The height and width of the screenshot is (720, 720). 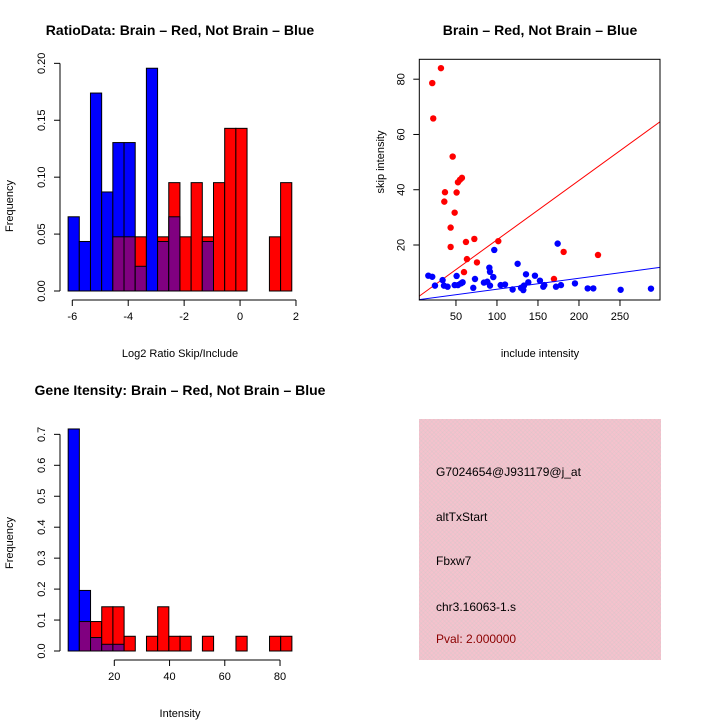 What do you see at coordinates (540, 354) in the screenshot?
I see `x-axis-label: include intensity` at bounding box center [540, 354].